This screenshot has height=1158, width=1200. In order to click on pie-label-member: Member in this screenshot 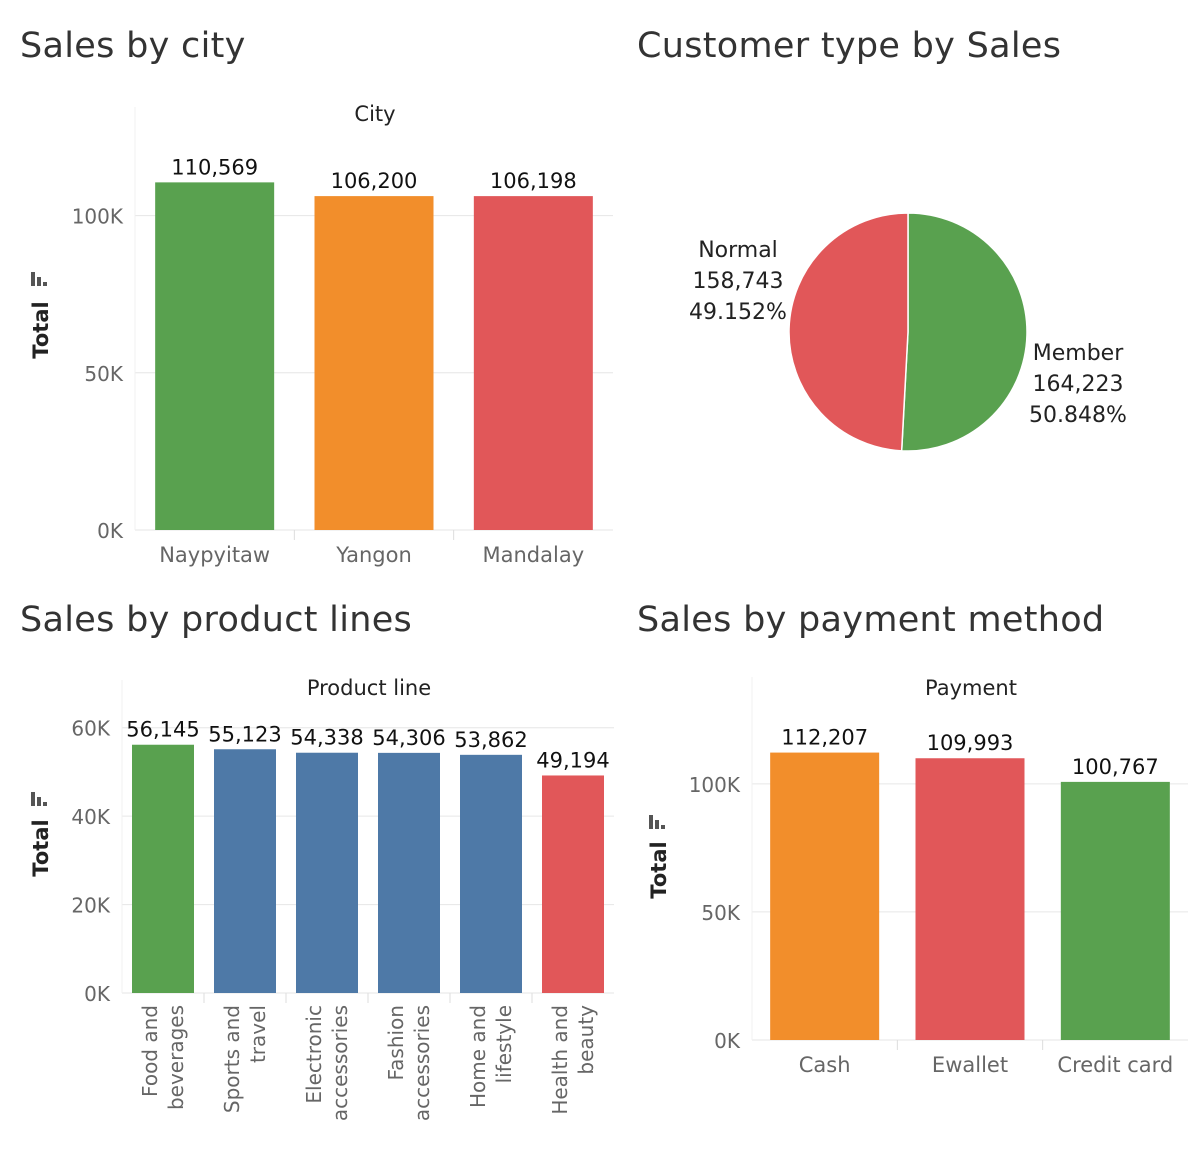, I will do `click(1078, 353)`.